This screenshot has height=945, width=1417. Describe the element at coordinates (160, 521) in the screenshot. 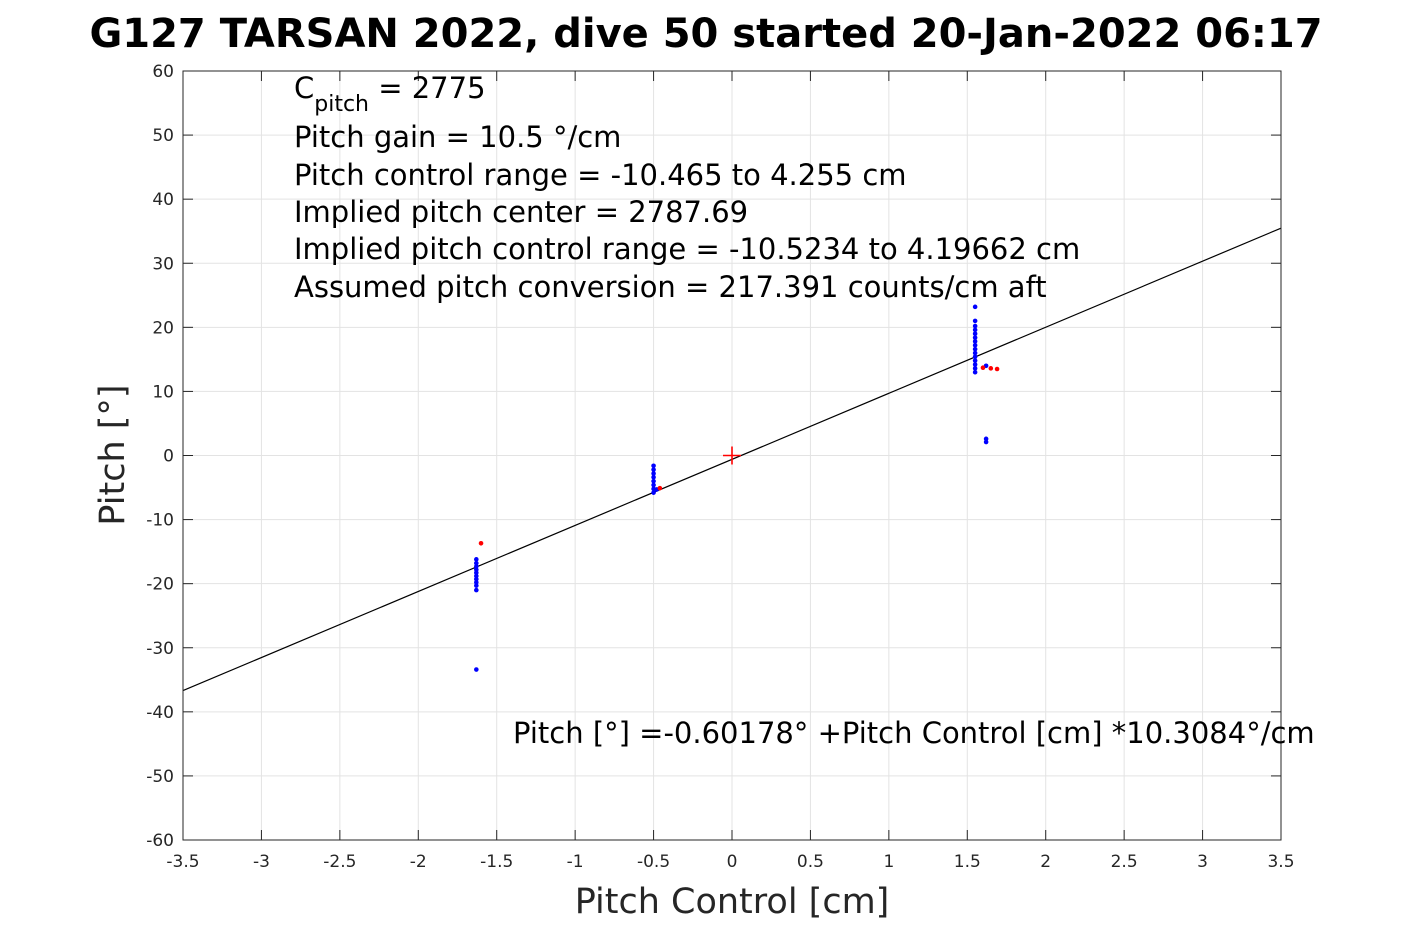

I see `y-tick-label: -10` at that location.